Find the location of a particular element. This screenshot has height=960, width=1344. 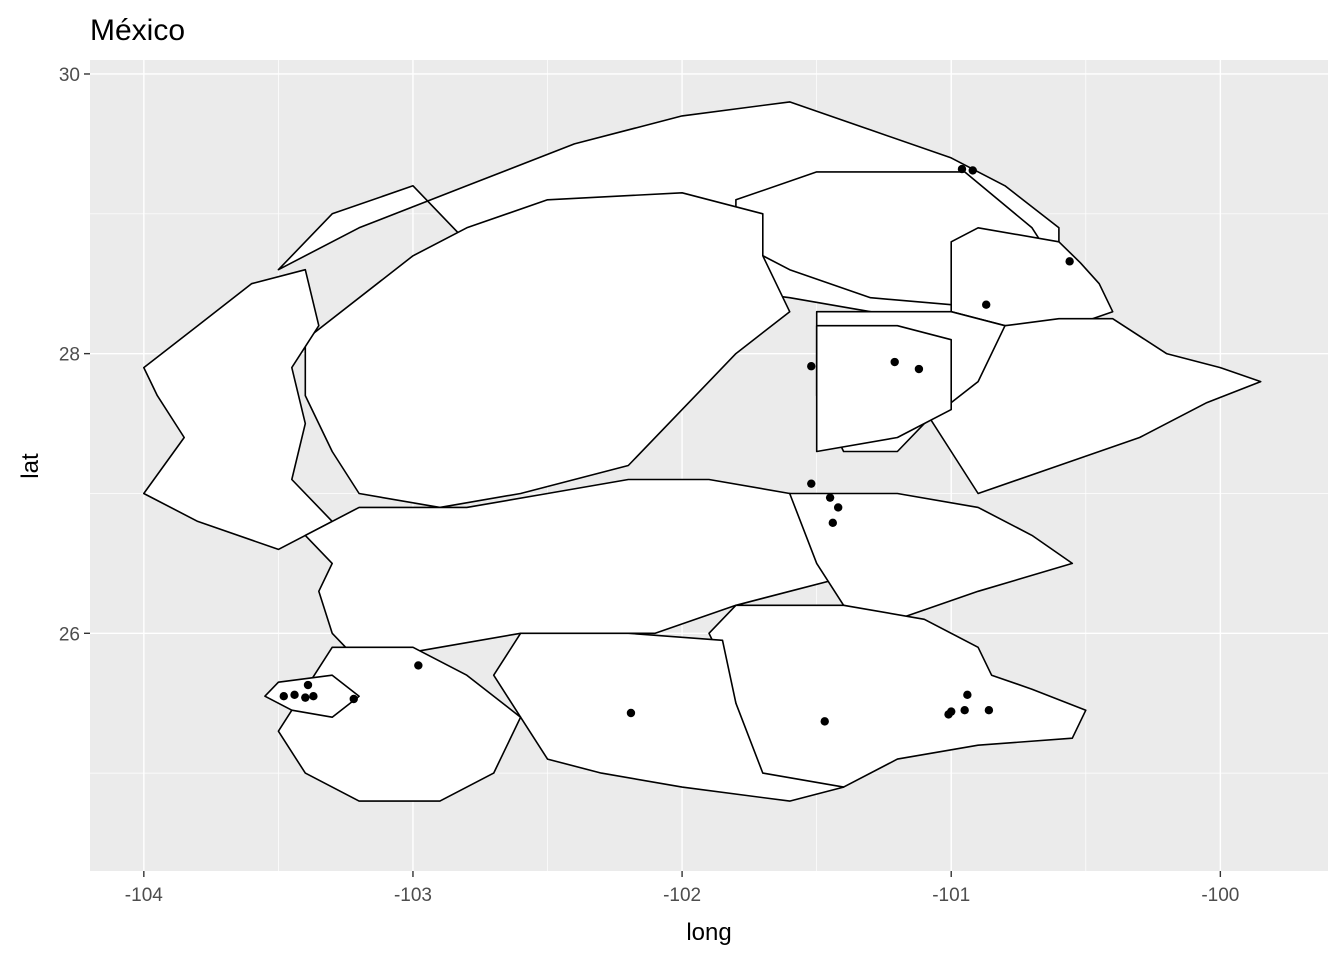

chart-title: México is located at coordinates (137, 30).